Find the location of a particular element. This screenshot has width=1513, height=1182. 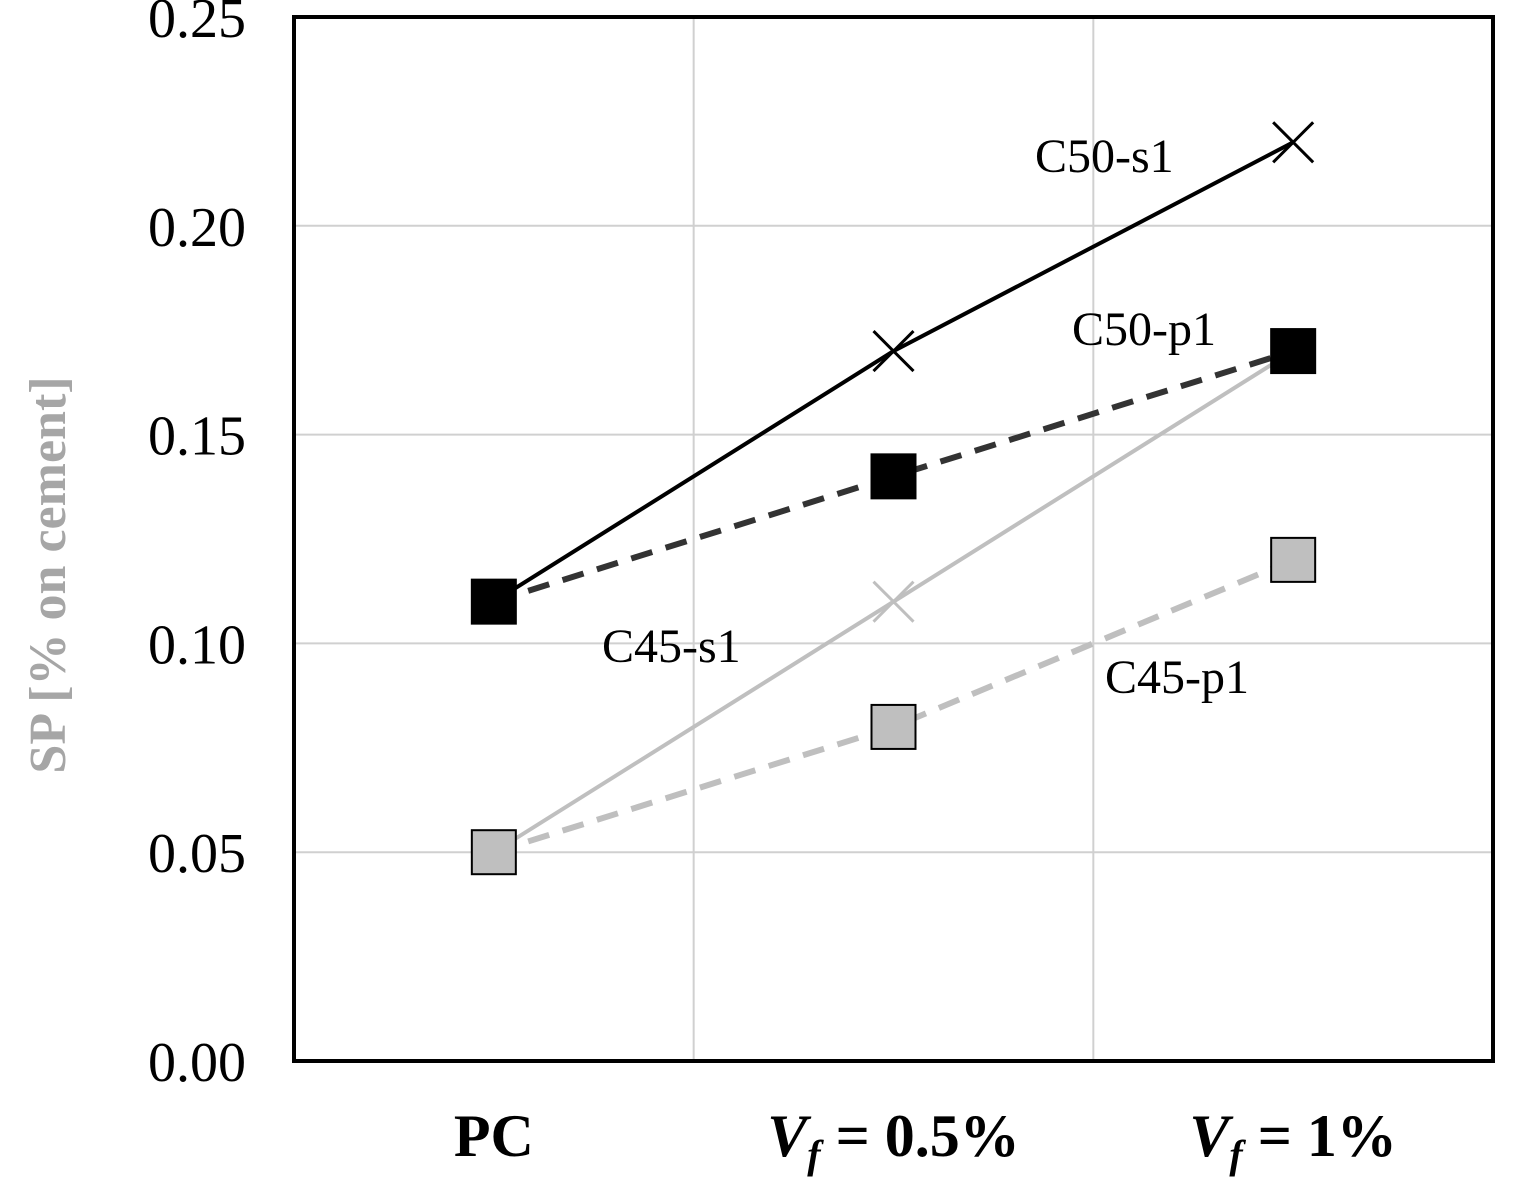

point-c50-s1-1-stroke-b is located at coordinates (893, 351).